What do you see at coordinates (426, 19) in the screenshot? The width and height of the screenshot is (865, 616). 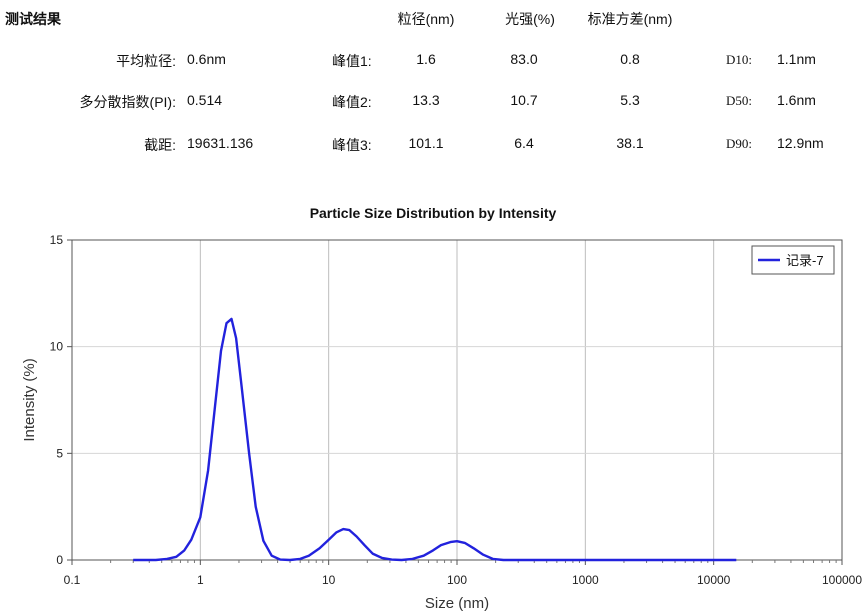 I see `col-header-size: 粒径(nm)` at bounding box center [426, 19].